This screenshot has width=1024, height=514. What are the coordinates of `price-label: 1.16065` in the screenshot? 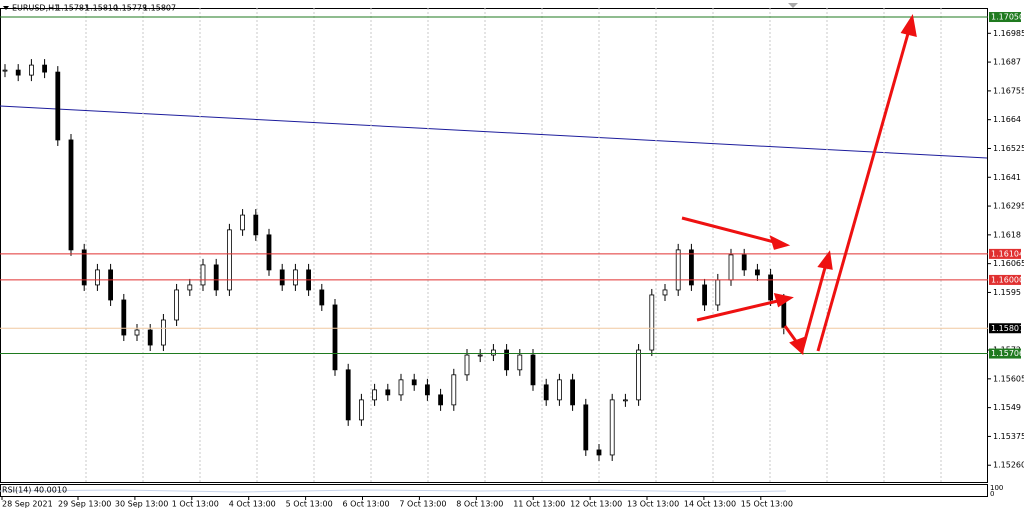 It's located at (1008, 263).